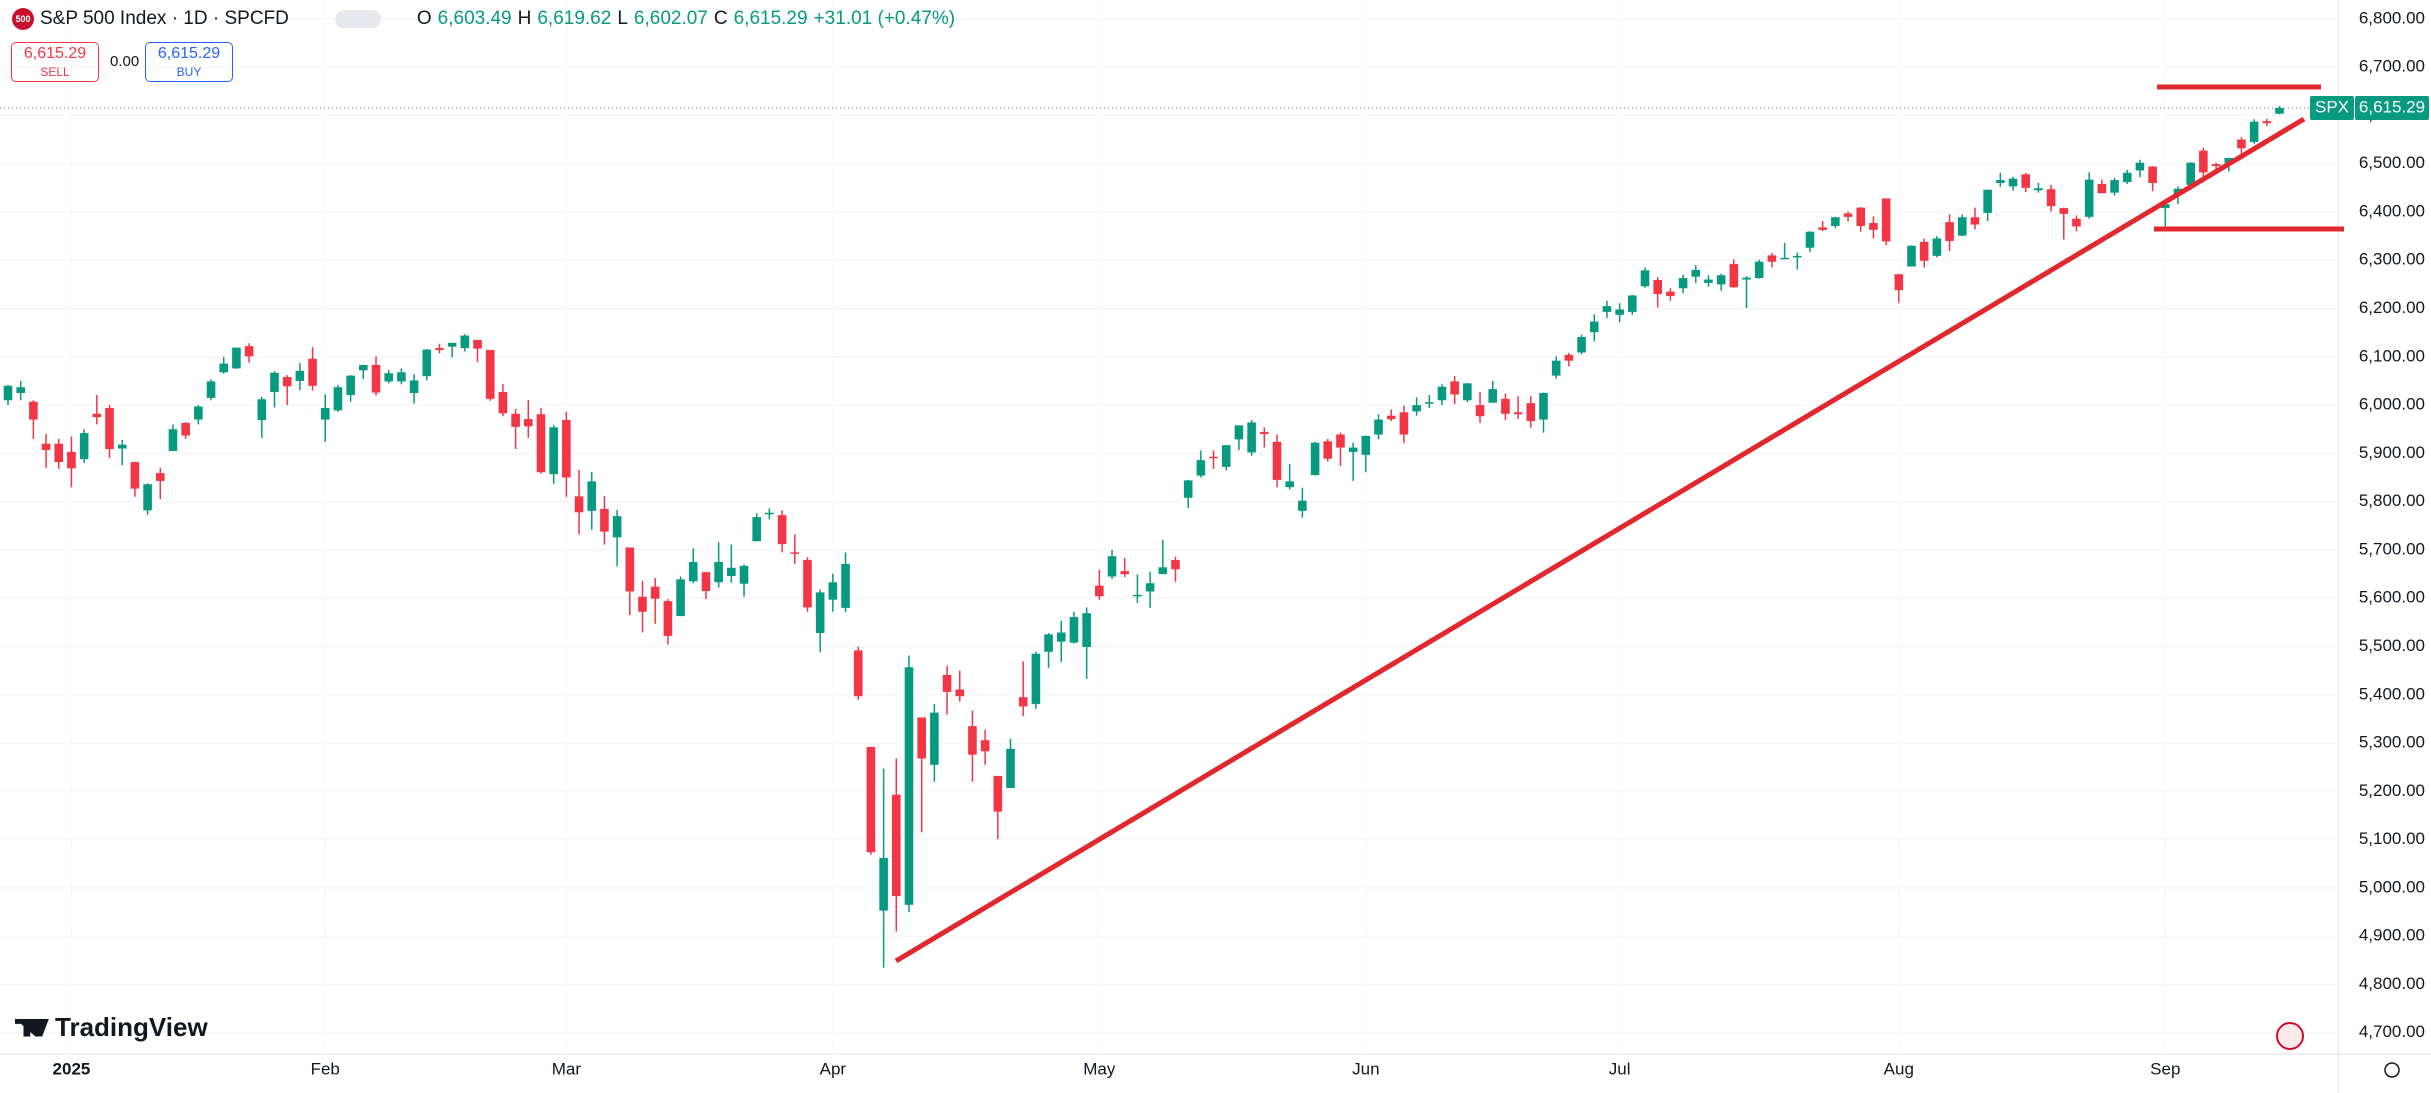 The height and width of the screenshot is (1093, 2431). What do you see at coordinates (2392, 162) in the screenshot?
I see `y-tick-label: 6,500.00` at bounding box center [2392, 162].